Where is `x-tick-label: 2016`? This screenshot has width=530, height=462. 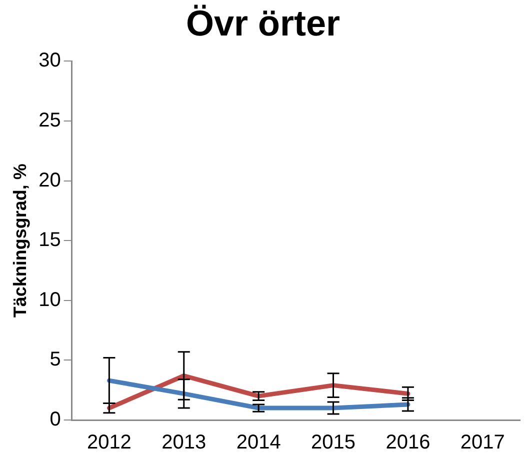
x-tick-label: 2016 is located at coordinates (408, 443).